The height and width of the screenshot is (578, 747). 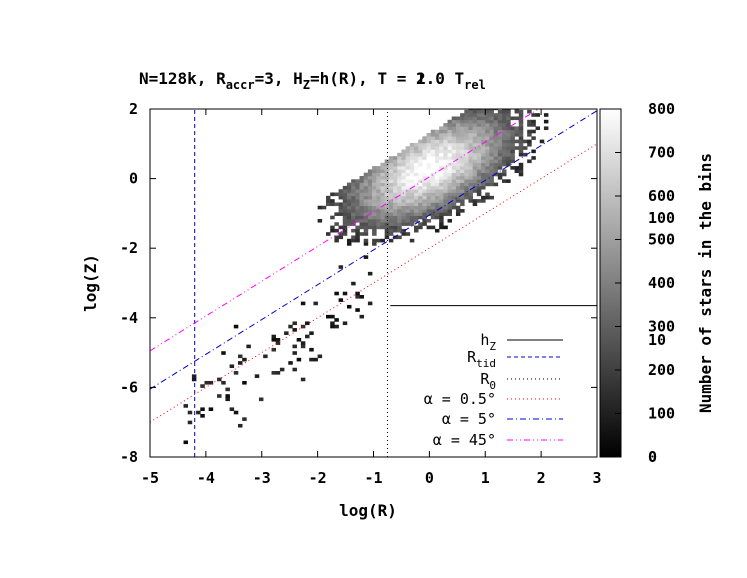 What do you see at coordinates (481, 359) in the screenshot?
I see `legend-label: Rtid` at bounding box center [481, 359].